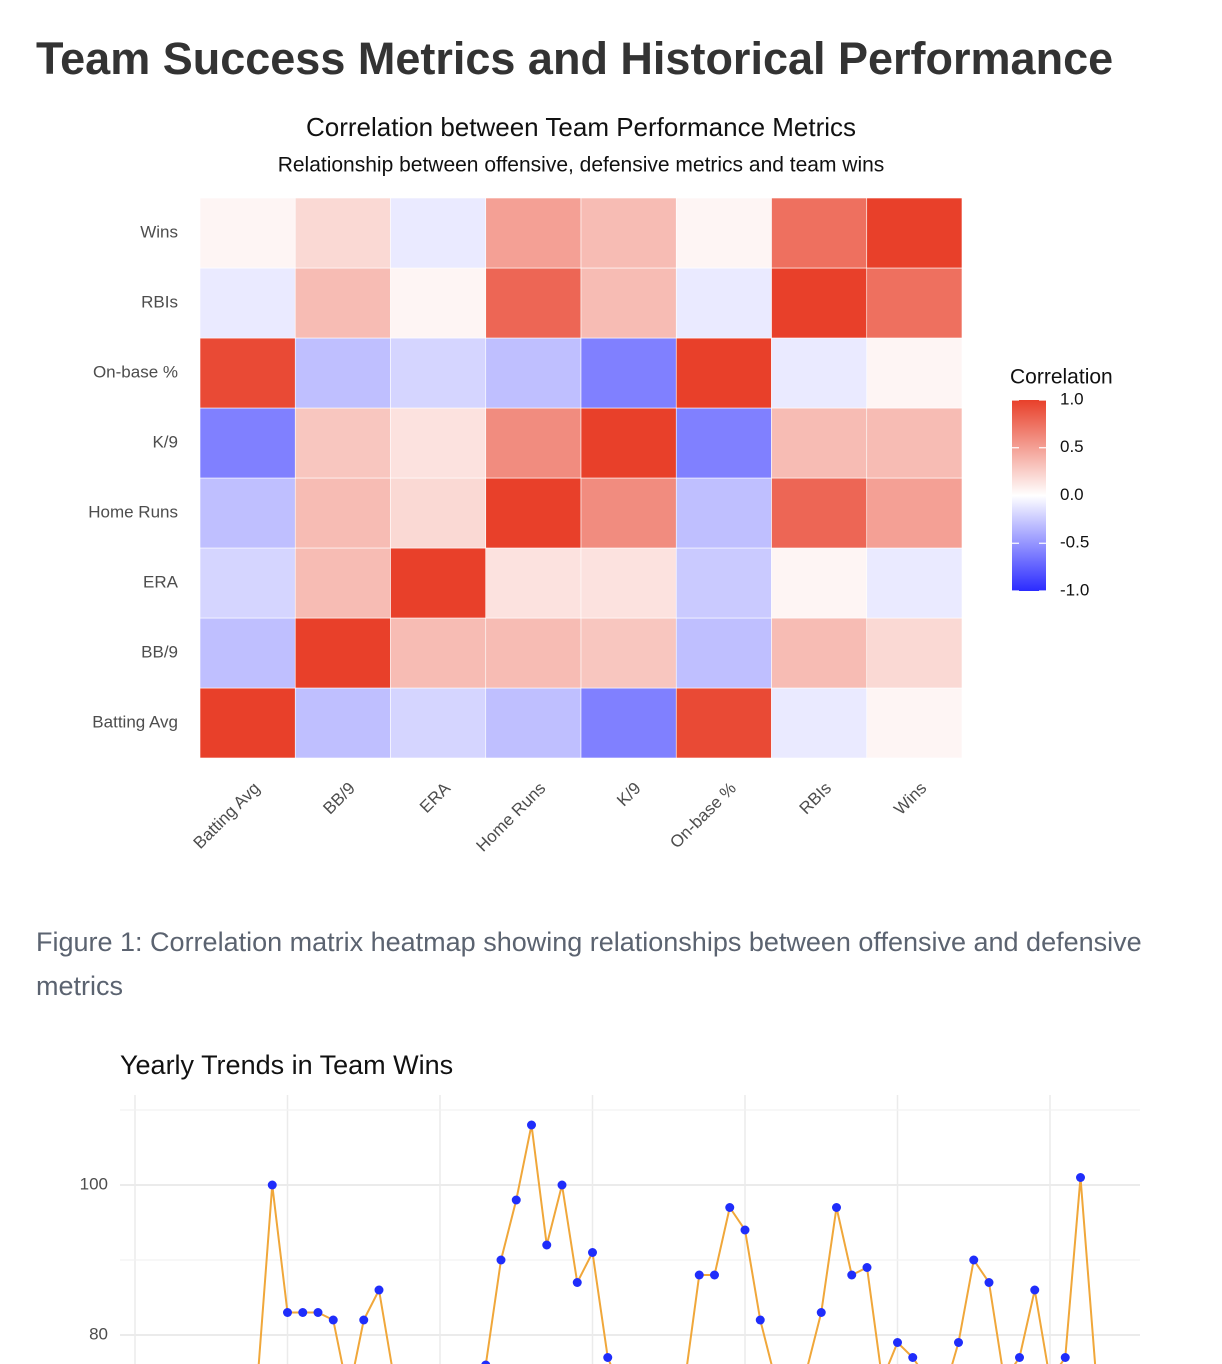 The image size is (1222, 1364). What do you see at coordinates (1072, 494) in the screenshot?
I see `colorbar-tick-label: 0.0` at bounding box center [1072, 494].